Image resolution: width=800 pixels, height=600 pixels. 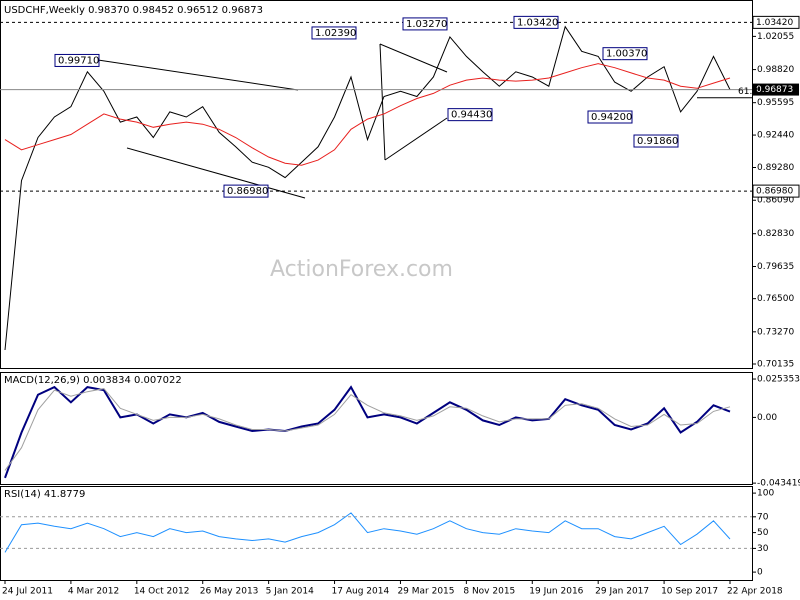 I want to click on annotation-label: 0.94200, so click(x=611, y=117).